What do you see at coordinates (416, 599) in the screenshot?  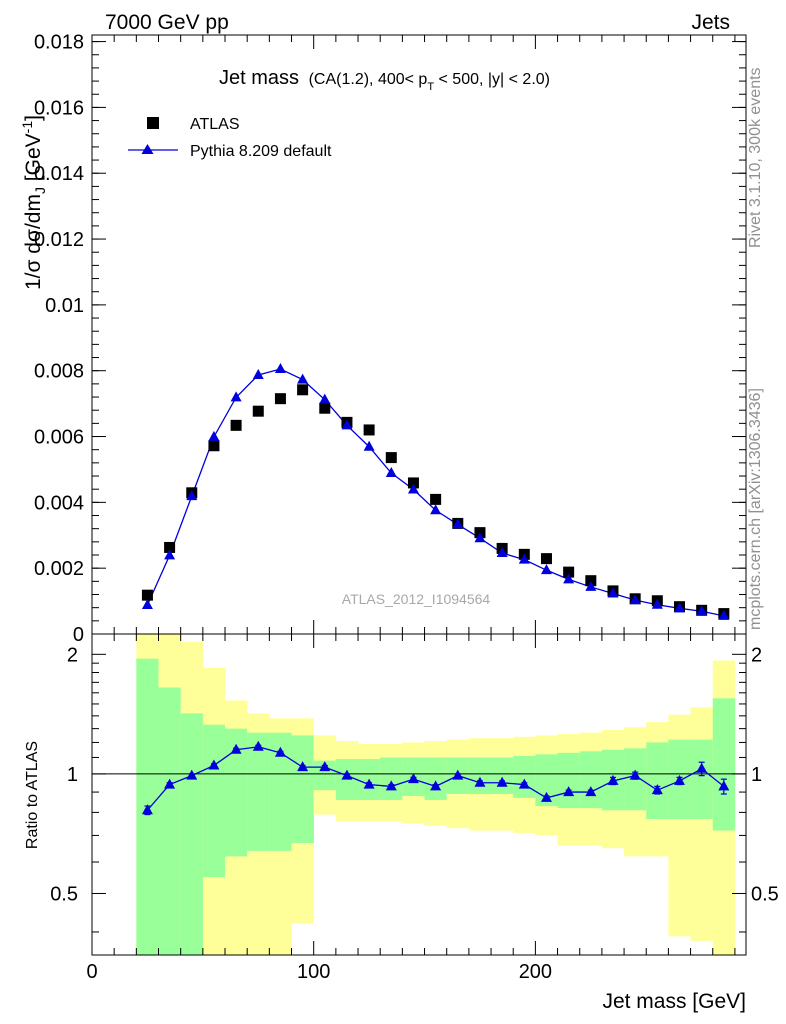 I see `analysis-watermark: ATLAS_2012_I1094564` at bounding box center [416, 599].